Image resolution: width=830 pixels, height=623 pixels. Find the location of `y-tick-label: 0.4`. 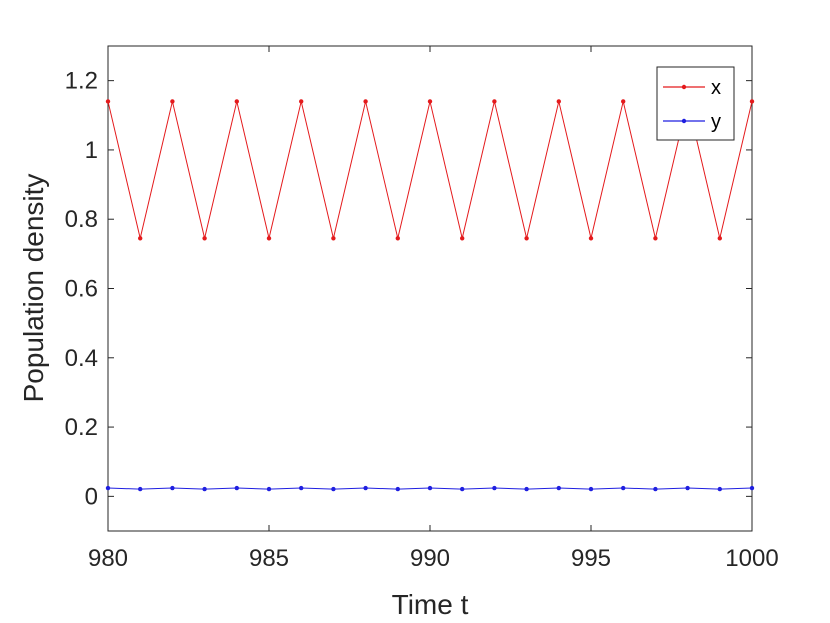

y-tick-label: 0.4 is located at coordinates (81, 358).